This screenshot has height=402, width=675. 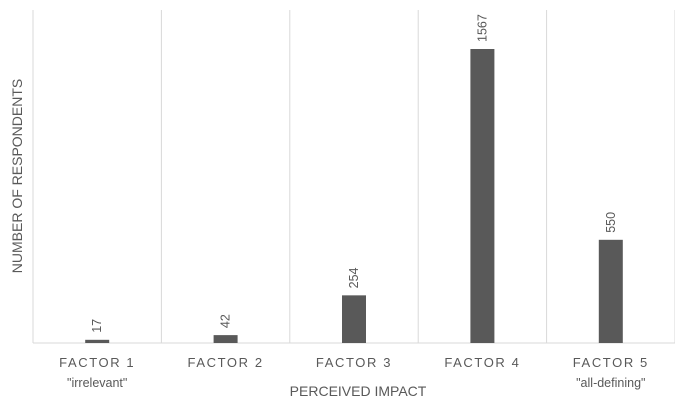 I want to click on y-axis-title: NUMBER OF RESPONDENTS, so click(x=17, y=176).